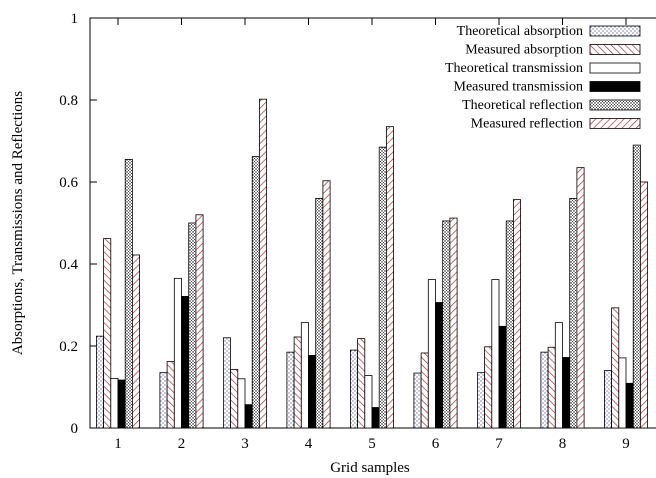 The height and width of the screenshot is (478, 656). Describe the element at coordinates (118, 444) in the screenshot. I see `x-tick-label: 1` at that location.